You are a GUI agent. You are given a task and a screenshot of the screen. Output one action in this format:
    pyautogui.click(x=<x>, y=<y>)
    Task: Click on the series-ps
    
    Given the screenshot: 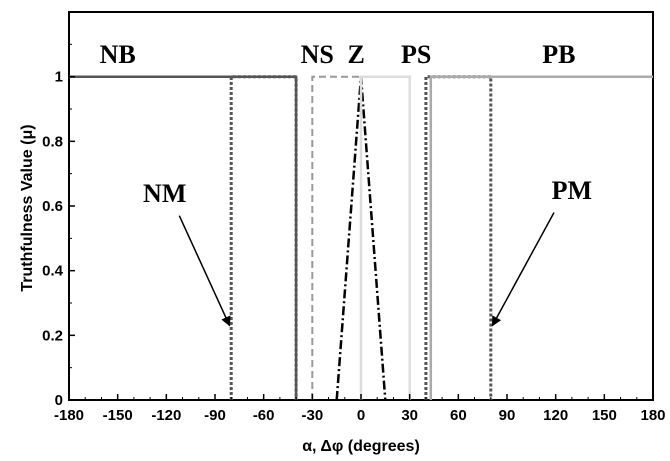 What is the action you would take?
    pyautogui.click(x=385, y=237)
    